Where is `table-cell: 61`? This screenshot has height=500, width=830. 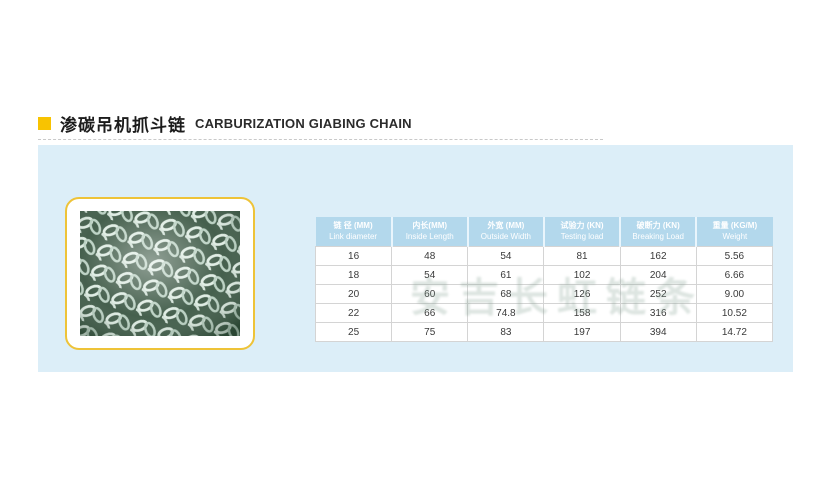 table-cell: 61 is located at coordinates (506, 275).